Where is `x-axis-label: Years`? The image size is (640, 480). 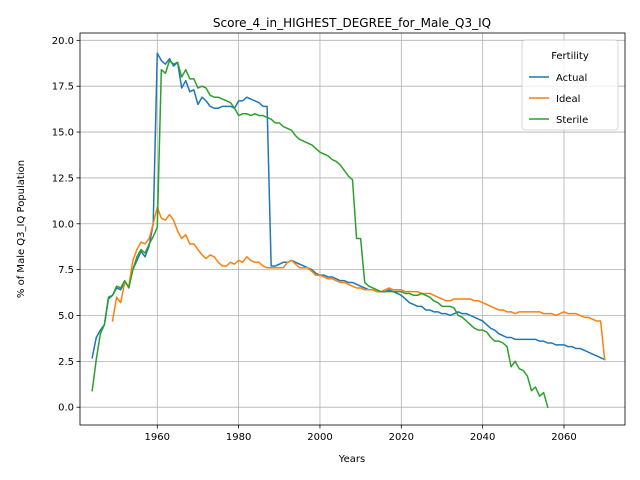
x-axis-label: Years is located at coordinates (351, 459).